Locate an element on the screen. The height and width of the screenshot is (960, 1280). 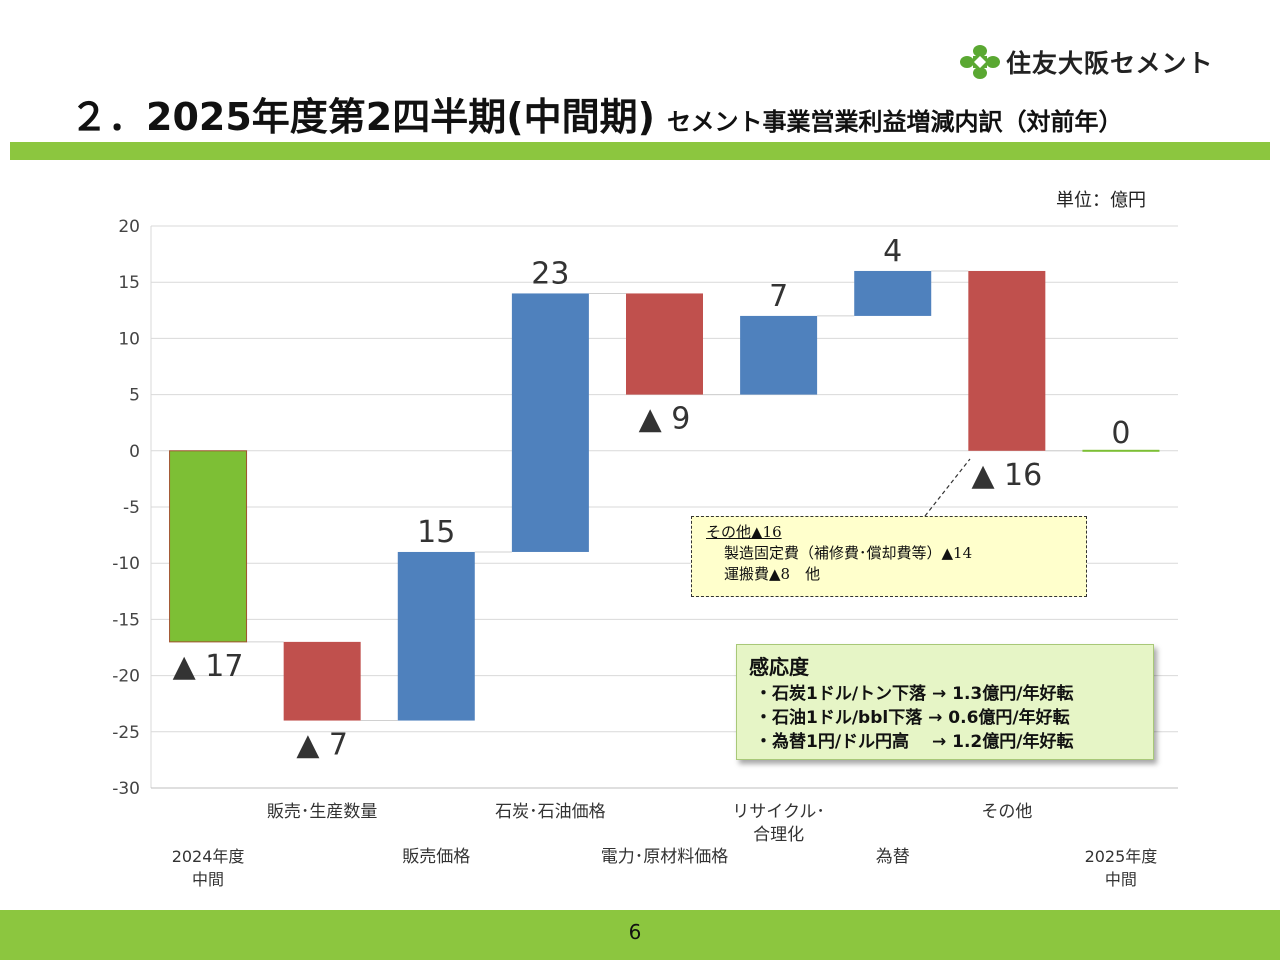
y-tick-label: 5 is located at coordinates (134, 396).